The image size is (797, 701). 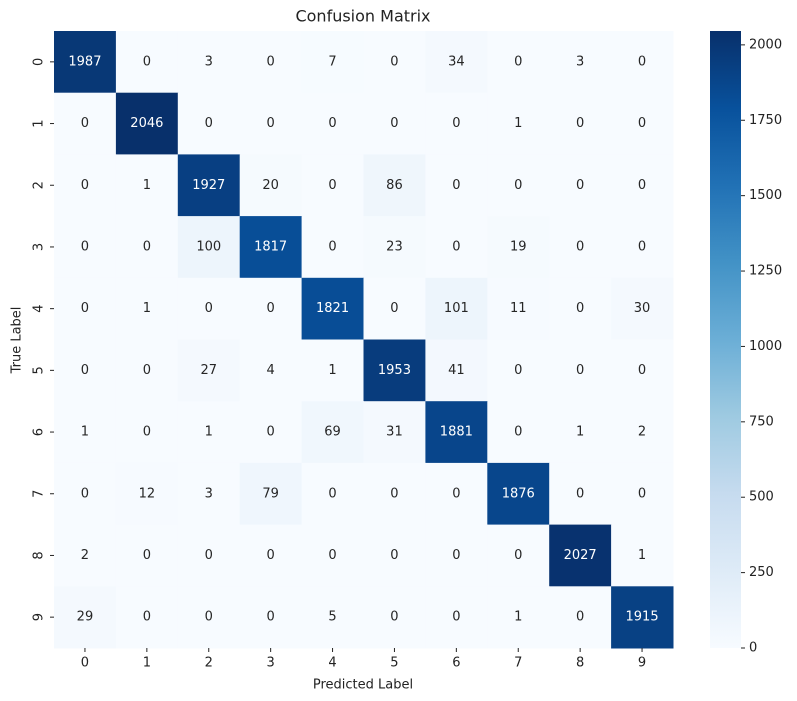 I want to click on cell-label: 2, so click(x=642, y=432).